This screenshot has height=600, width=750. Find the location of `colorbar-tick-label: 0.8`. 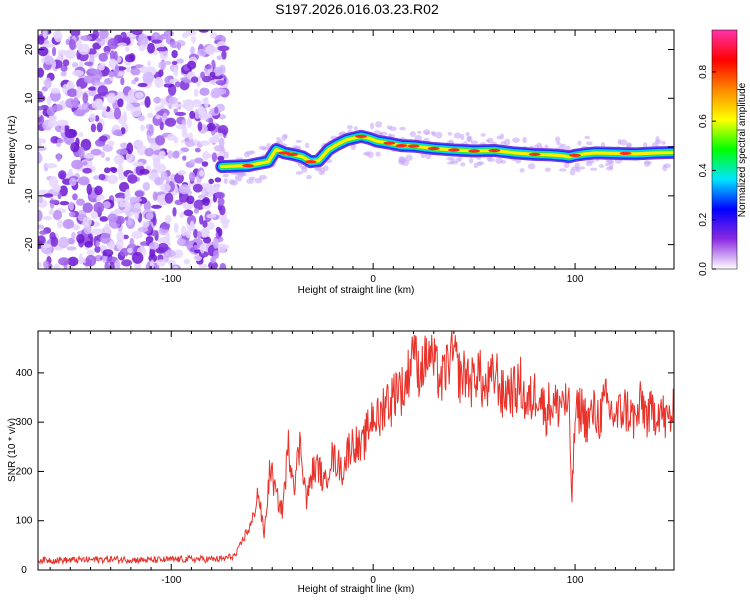

colorbar-tick-label: 0.8 is located at coordinates (703, 71).